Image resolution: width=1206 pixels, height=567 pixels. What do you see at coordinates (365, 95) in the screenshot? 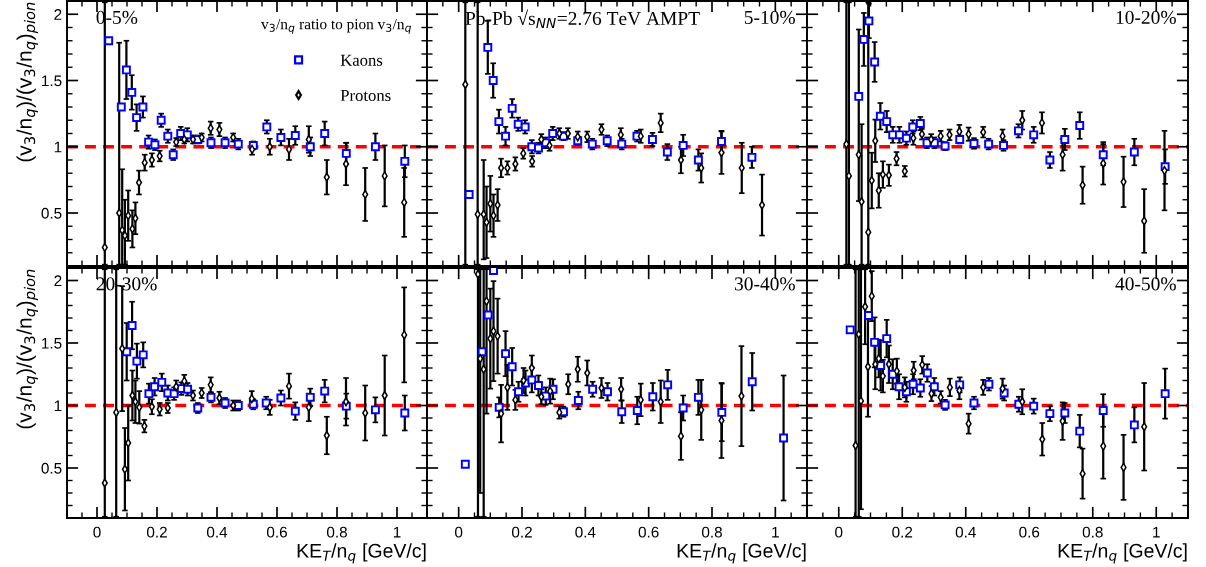
I see `legend-label: Protons` at bounding box center [365, 95].